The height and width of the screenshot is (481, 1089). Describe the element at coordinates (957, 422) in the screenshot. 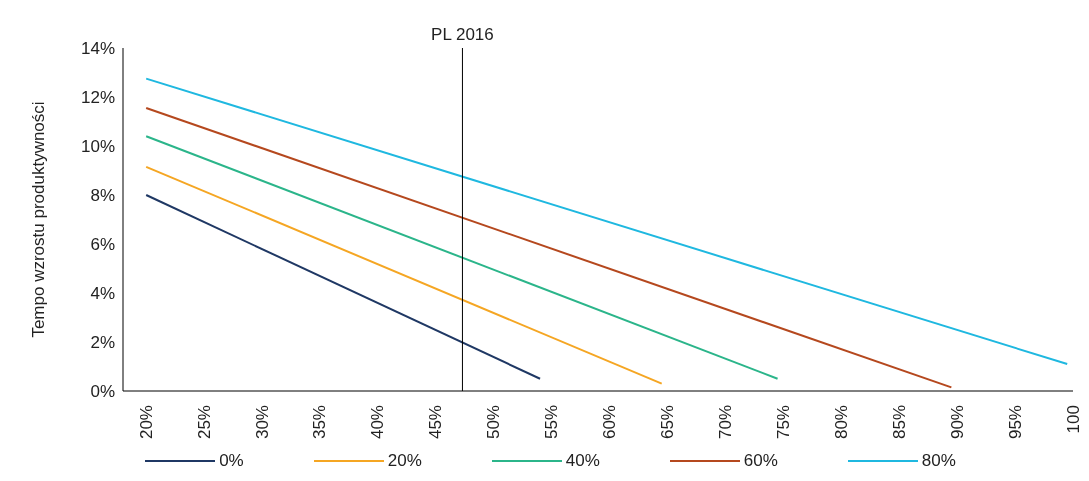

I see `x-tick-label: 90%` at that location.